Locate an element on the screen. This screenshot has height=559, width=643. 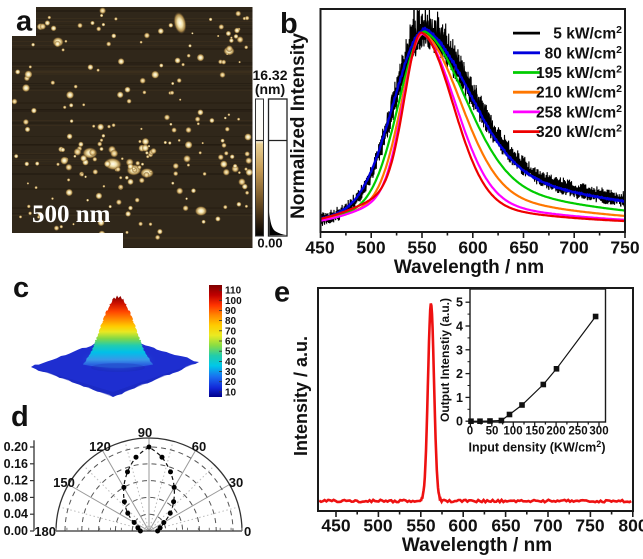
svg-text: d is located at coordinates (20, 417).